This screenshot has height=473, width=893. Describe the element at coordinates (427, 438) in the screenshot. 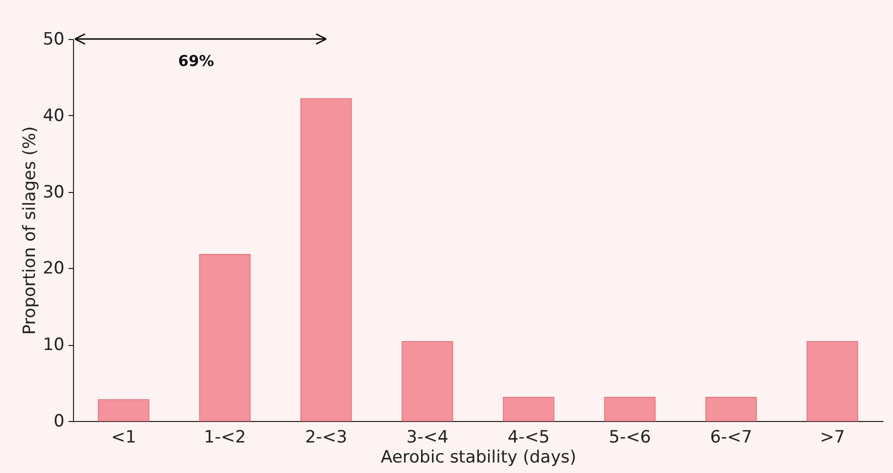

I see `x-tick-label: 3-<4` at that location.